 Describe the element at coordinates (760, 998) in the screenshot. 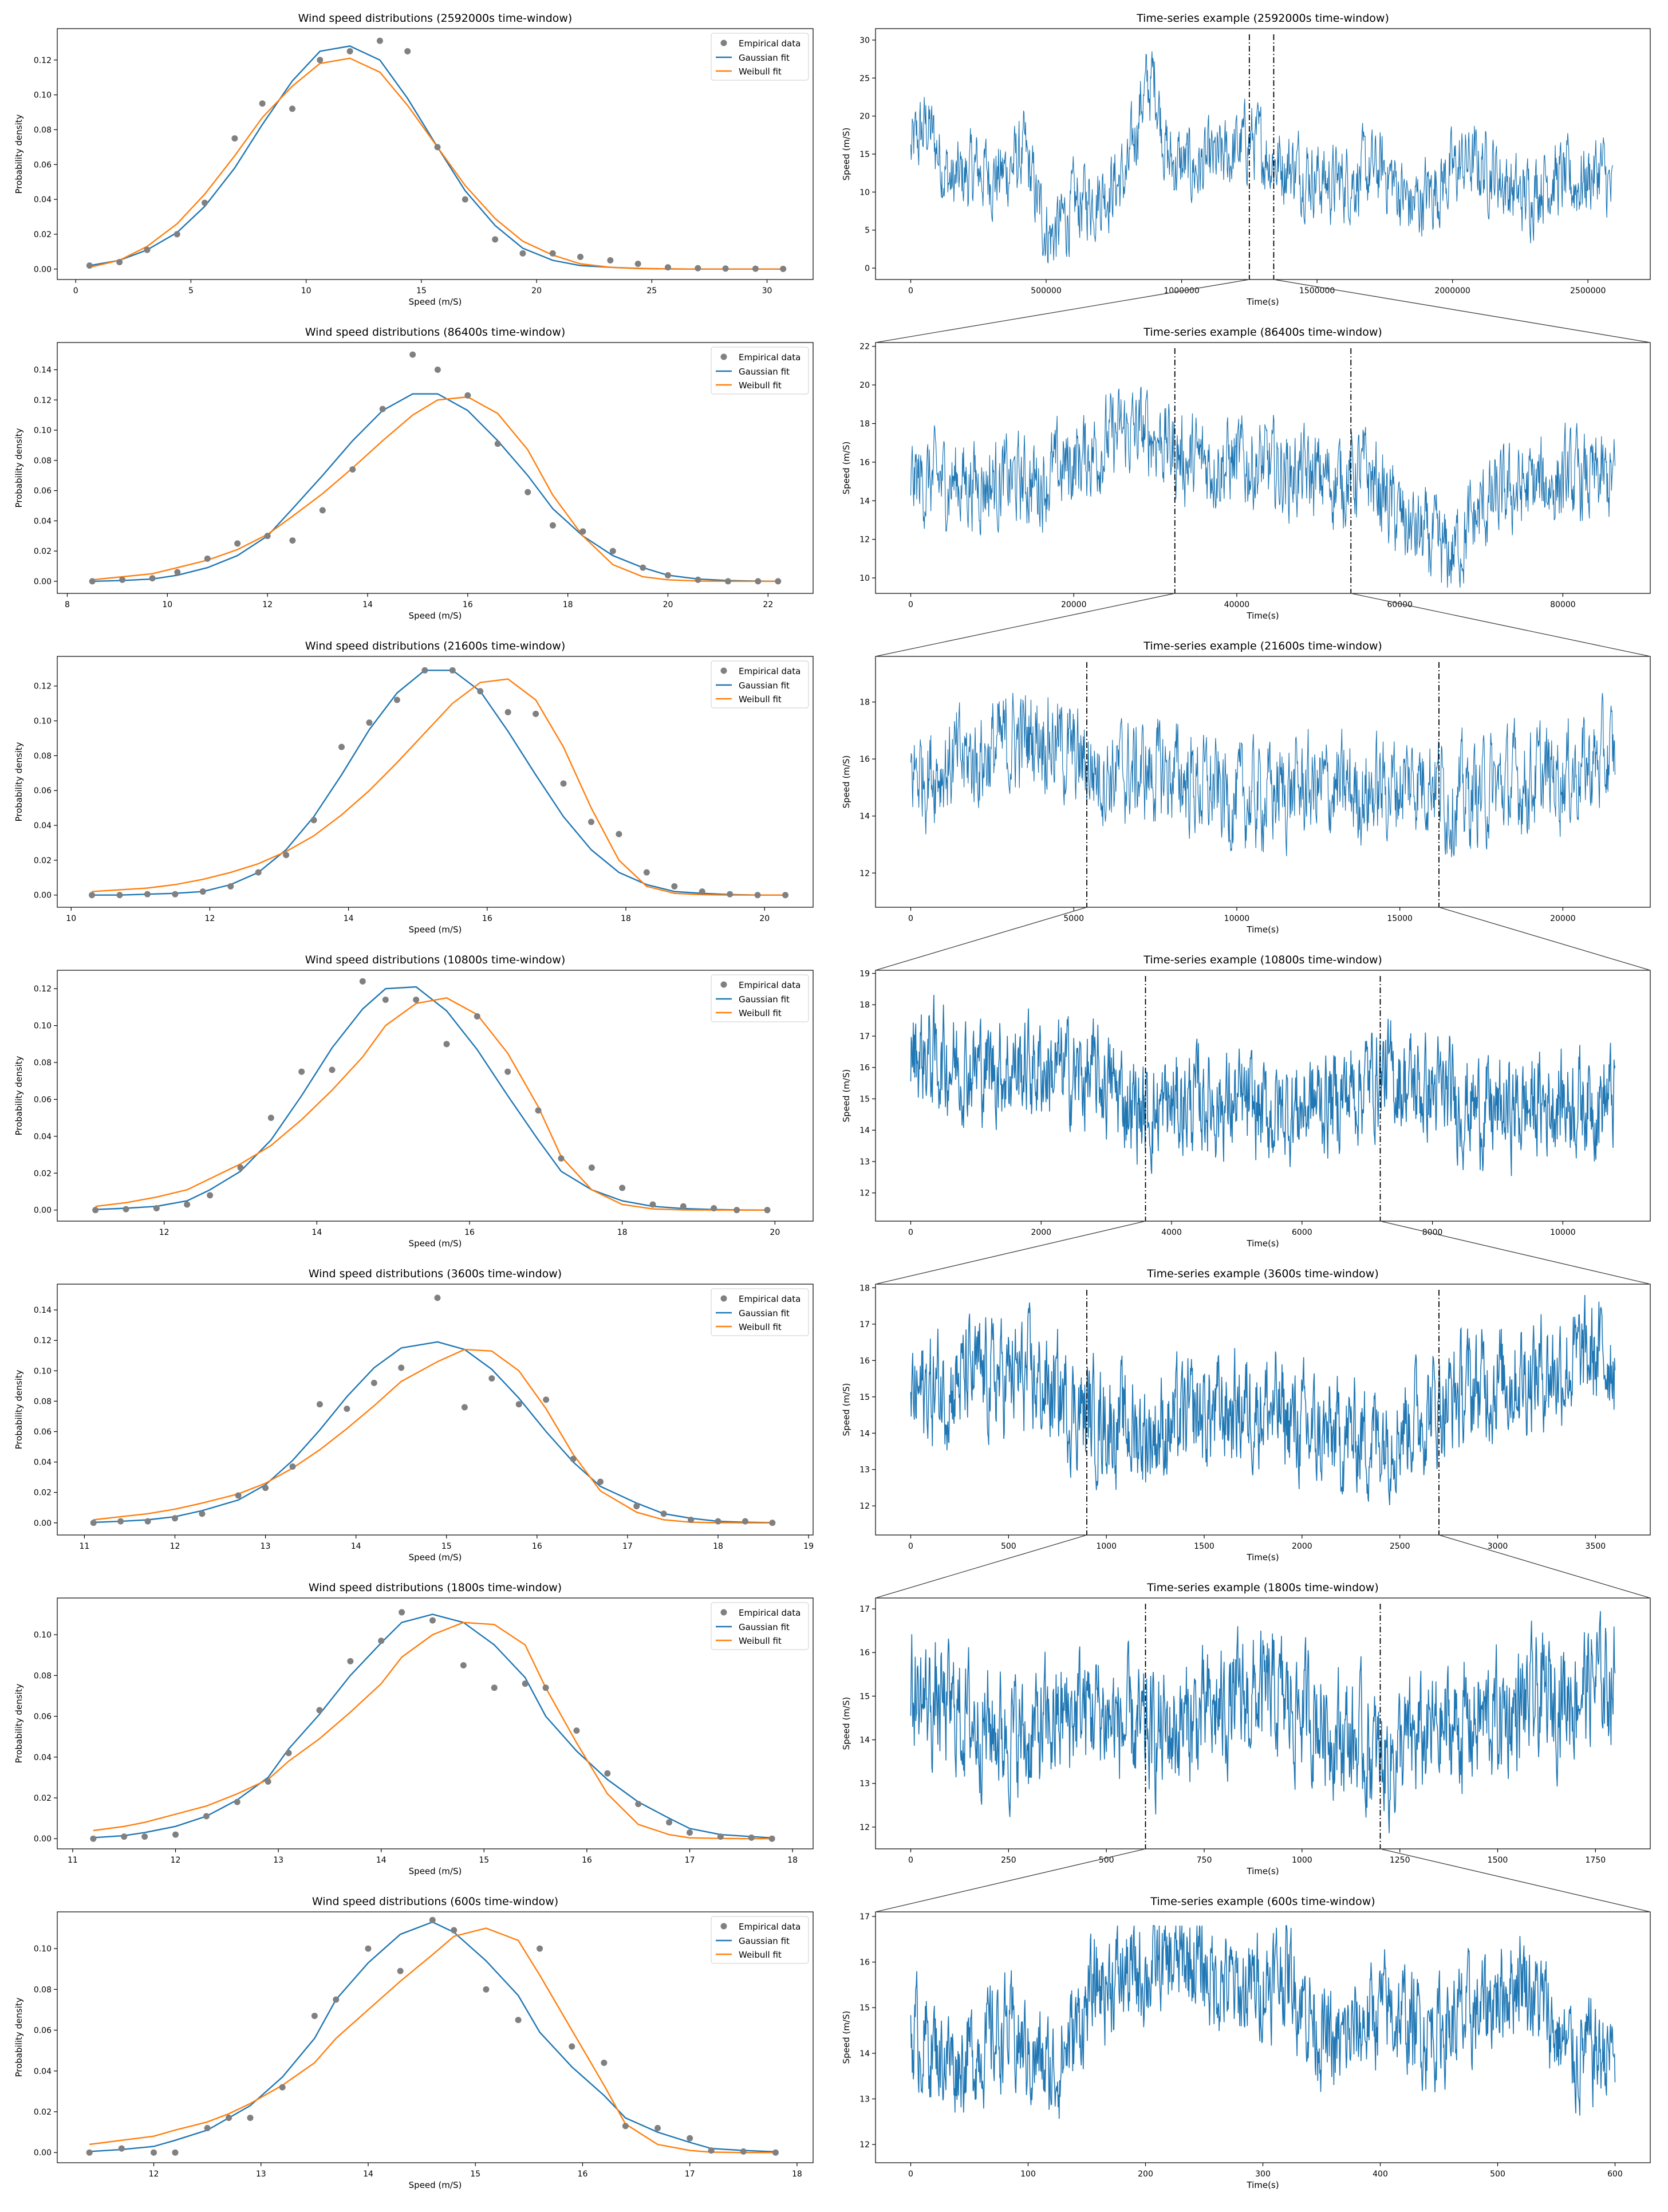

I see `legend-box` at that location.